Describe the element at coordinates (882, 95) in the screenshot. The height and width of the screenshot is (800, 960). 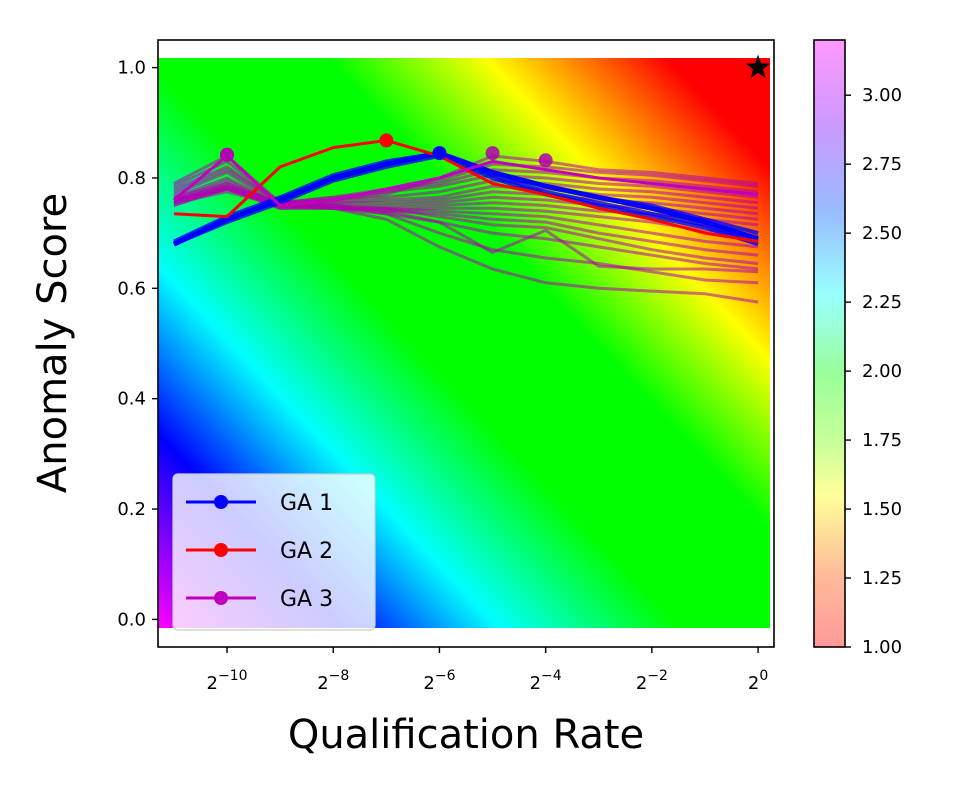
I see `colorbar-tick-label: 3.00` at that location.